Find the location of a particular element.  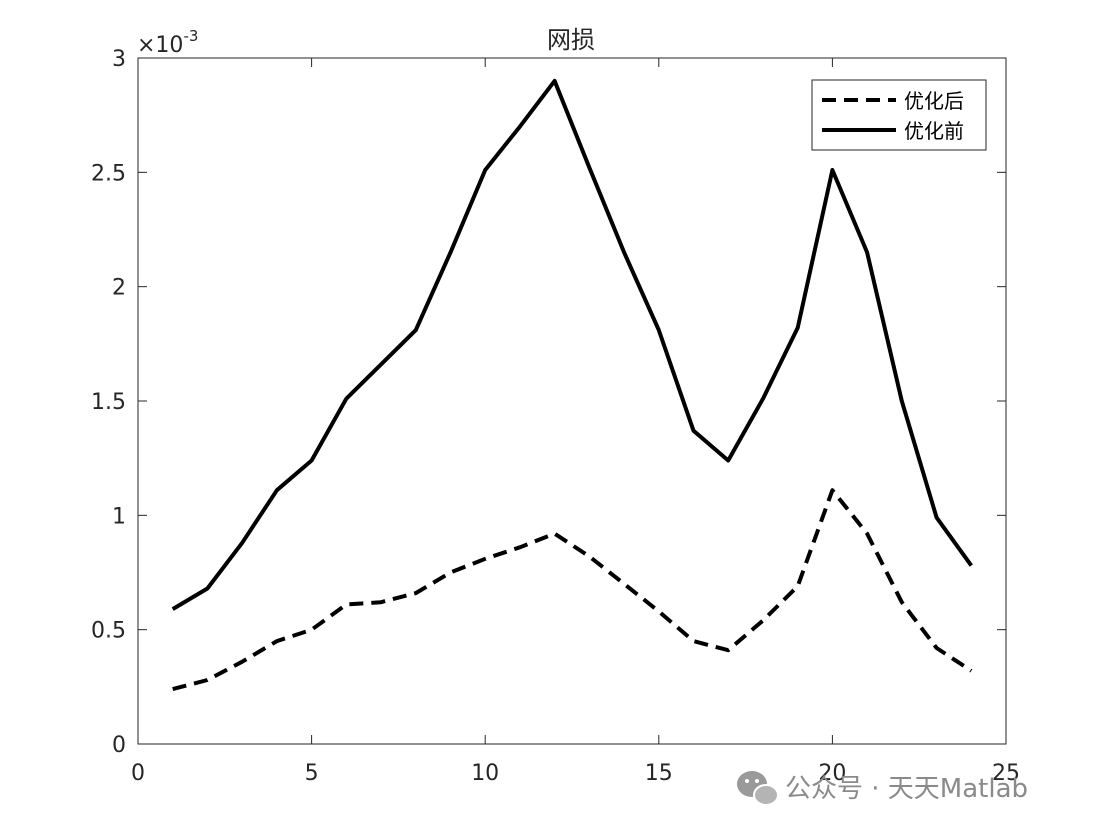

y-tick-label: 2 is located at coordinates (119, 288).